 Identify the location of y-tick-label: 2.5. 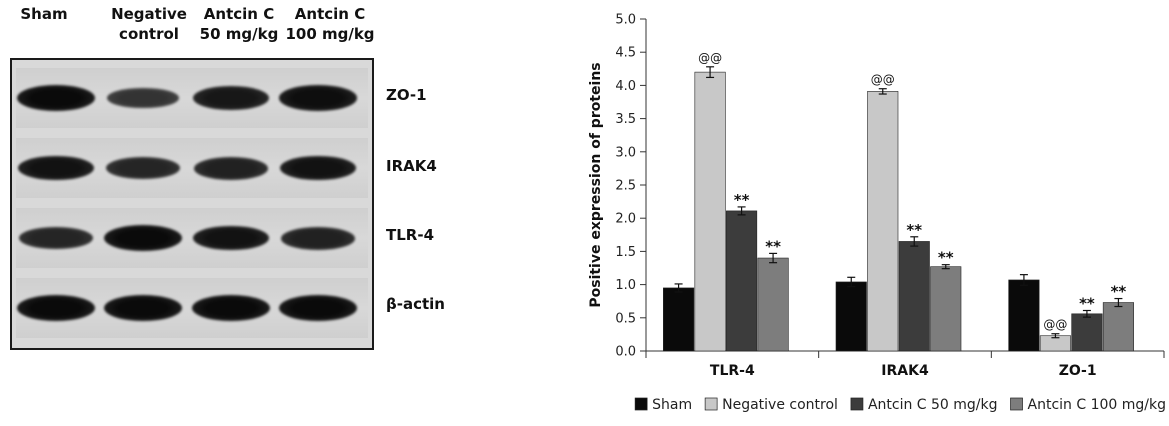
(625, 186).